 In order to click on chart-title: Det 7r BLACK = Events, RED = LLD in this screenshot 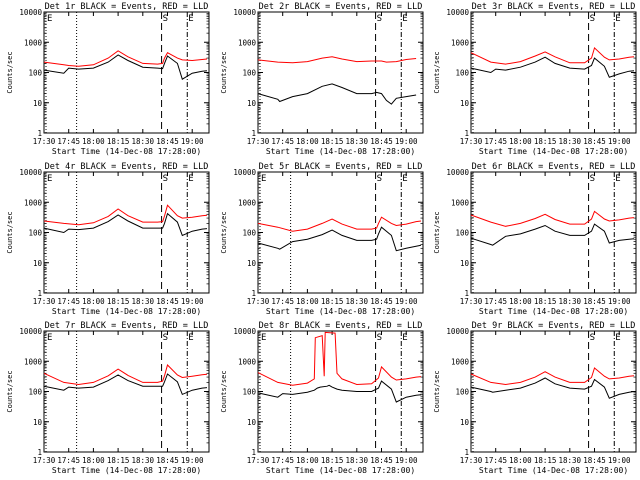, I will do `click(127, 326)`.